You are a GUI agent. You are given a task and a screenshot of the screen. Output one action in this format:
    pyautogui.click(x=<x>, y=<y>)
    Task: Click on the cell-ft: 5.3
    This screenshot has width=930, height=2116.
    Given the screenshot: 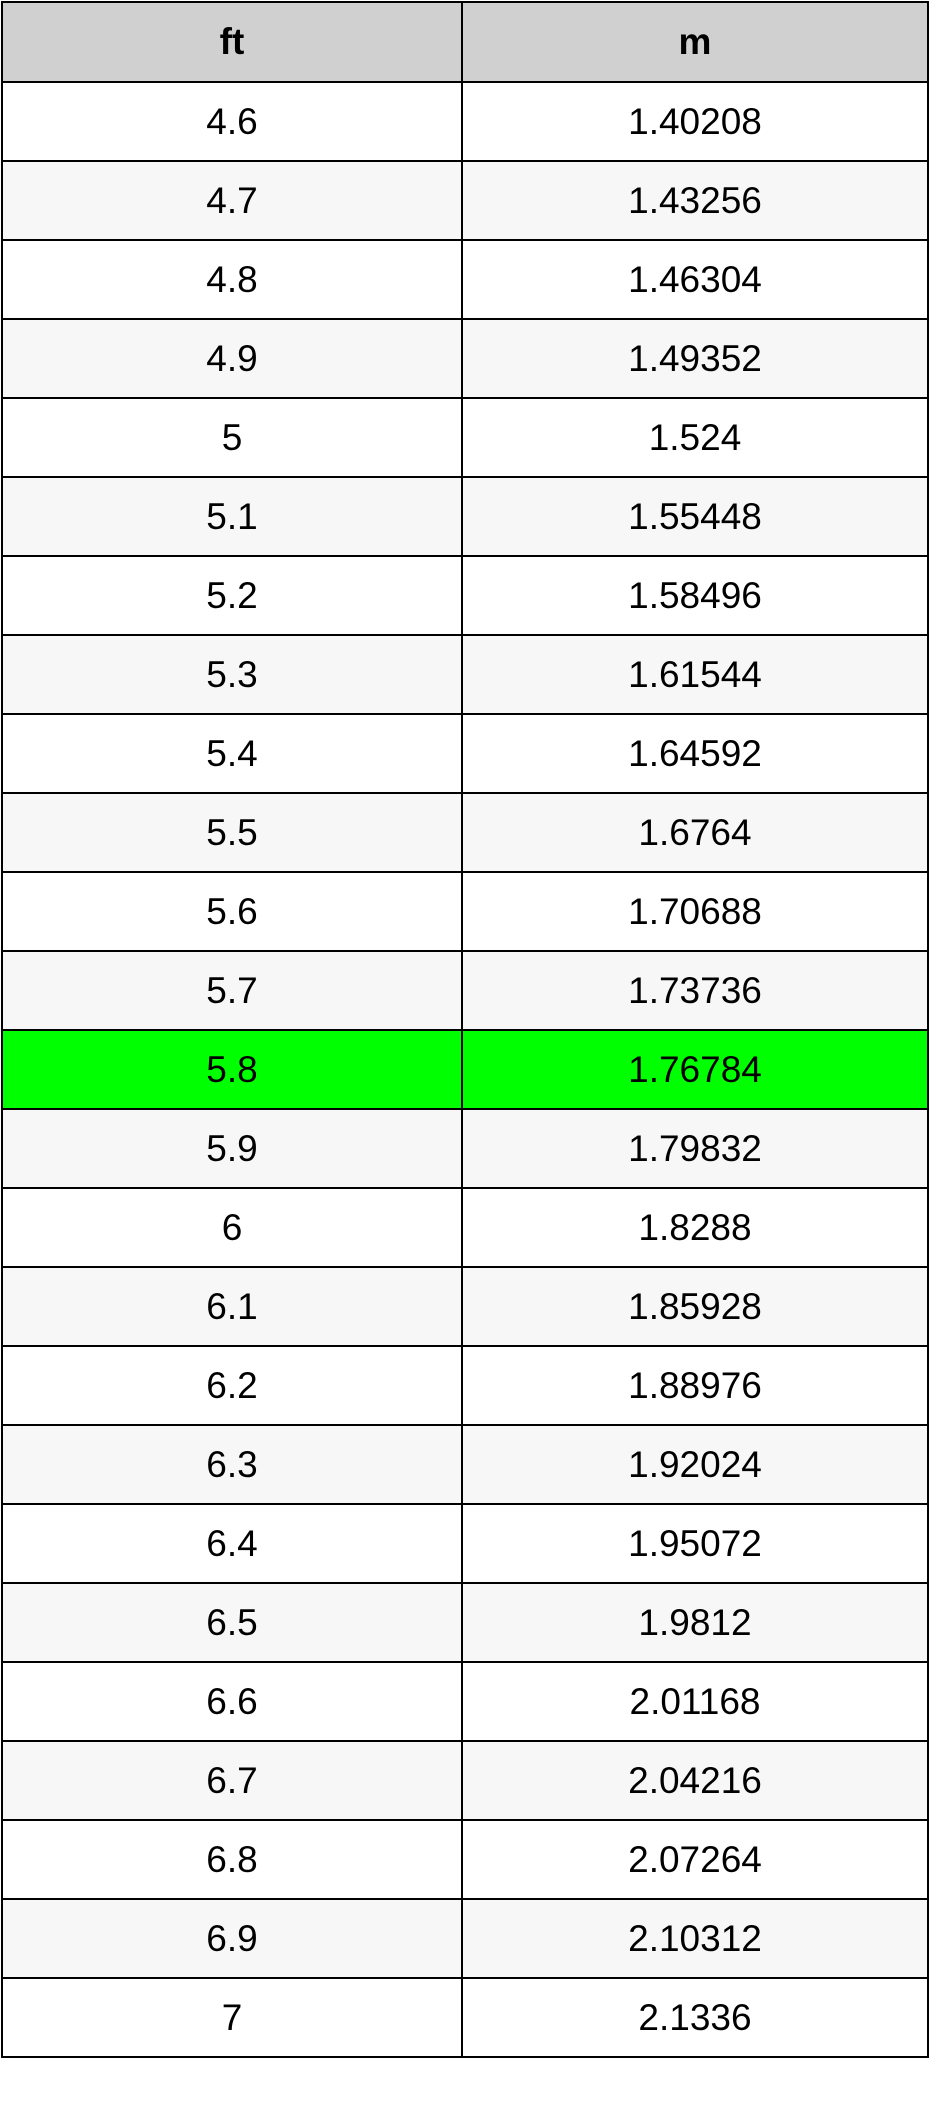 What is the action you would take?
    pyautogui.click(x=232, y=674)
    